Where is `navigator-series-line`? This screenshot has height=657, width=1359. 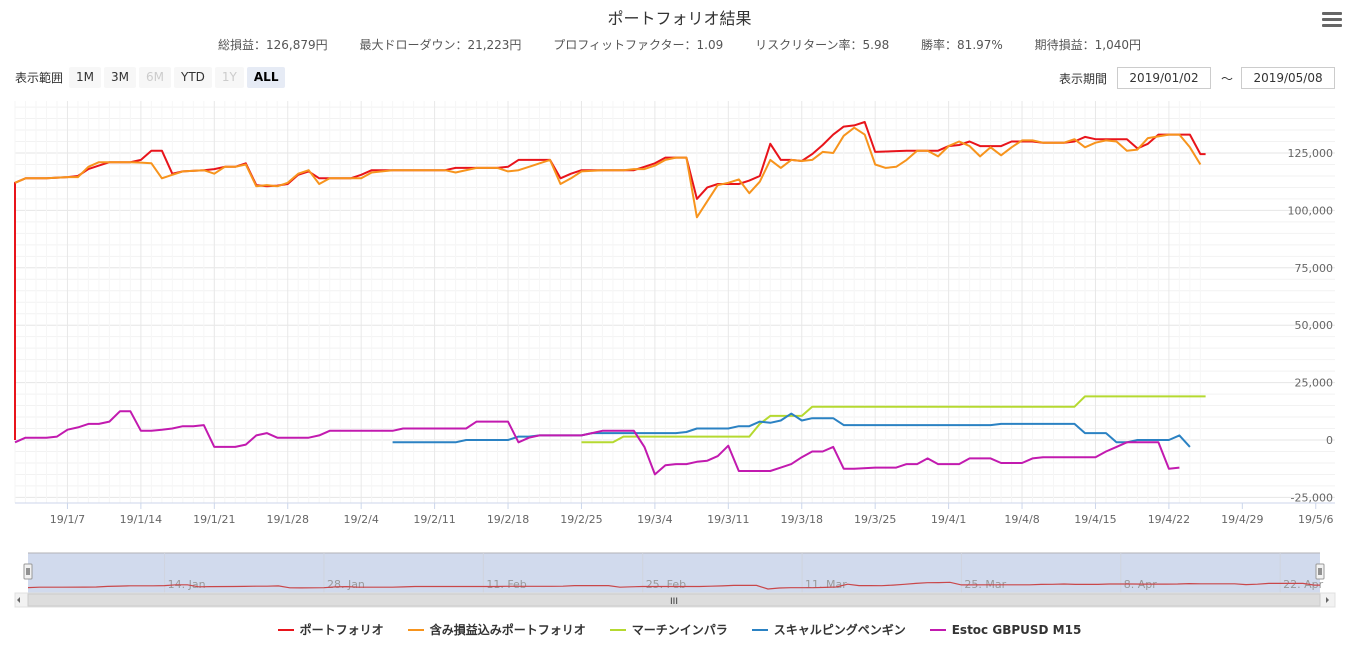
navigator-series-line is located at coordinates (673, 585).